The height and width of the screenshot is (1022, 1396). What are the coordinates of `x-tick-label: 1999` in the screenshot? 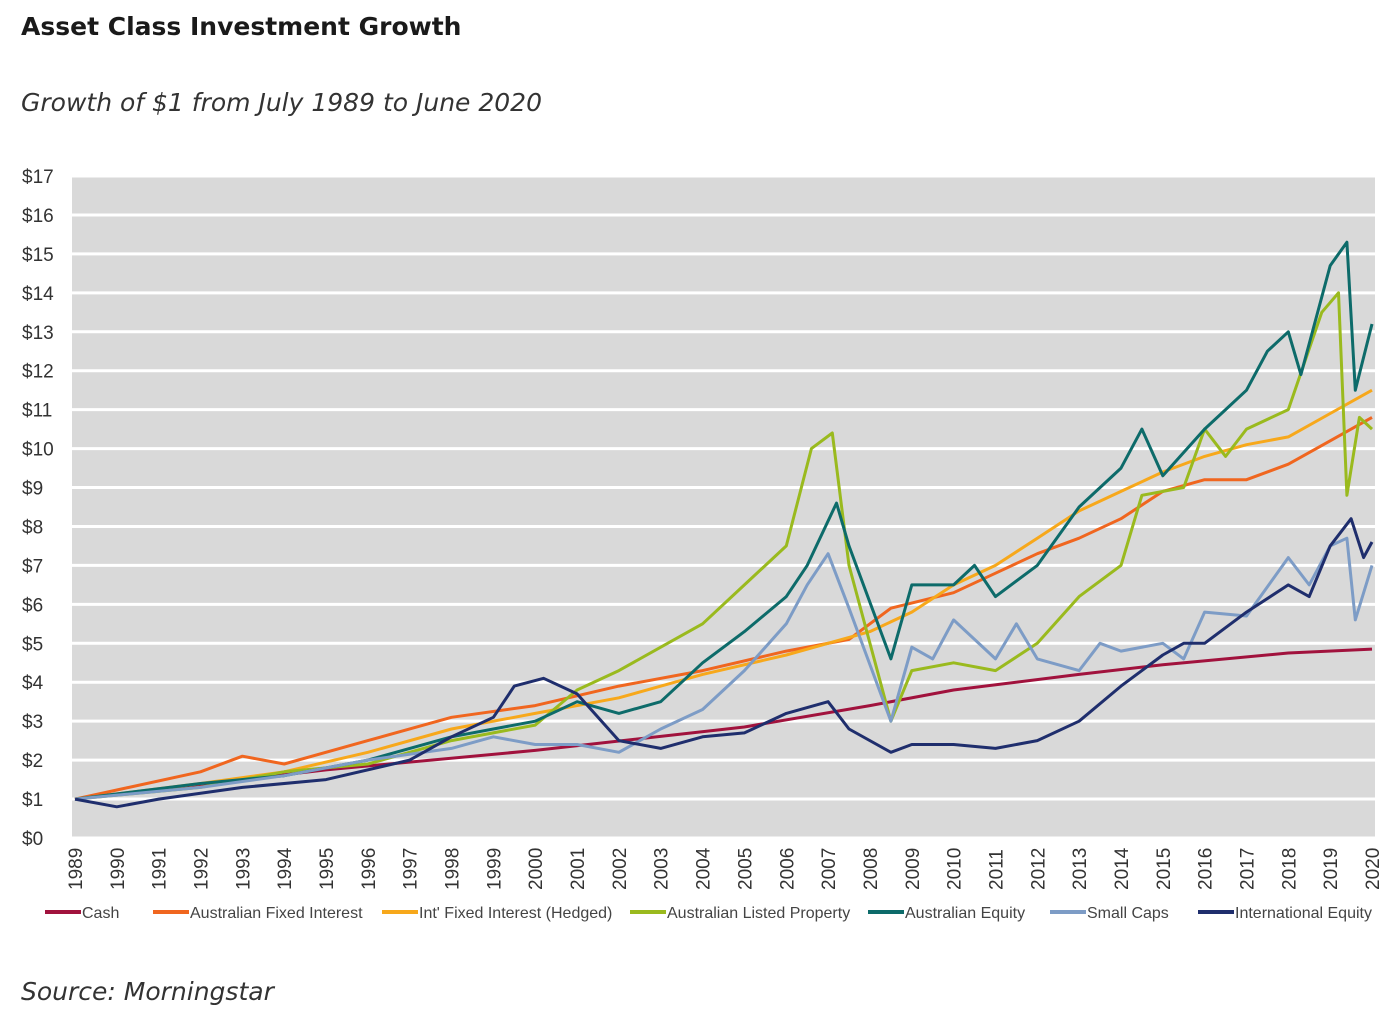 It's located at (494, 869).